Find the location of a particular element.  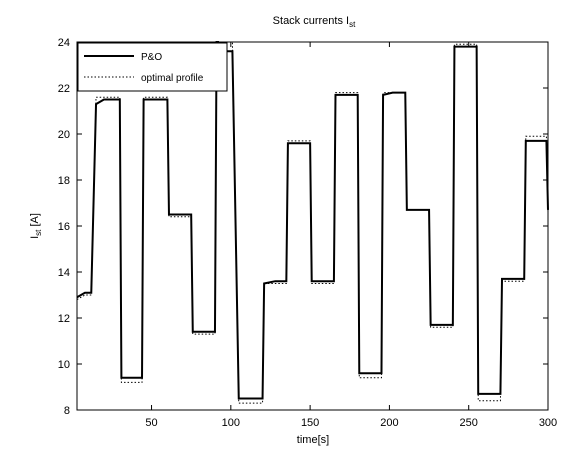

y-tick-label: 24 is located at coordinates (64, 43).